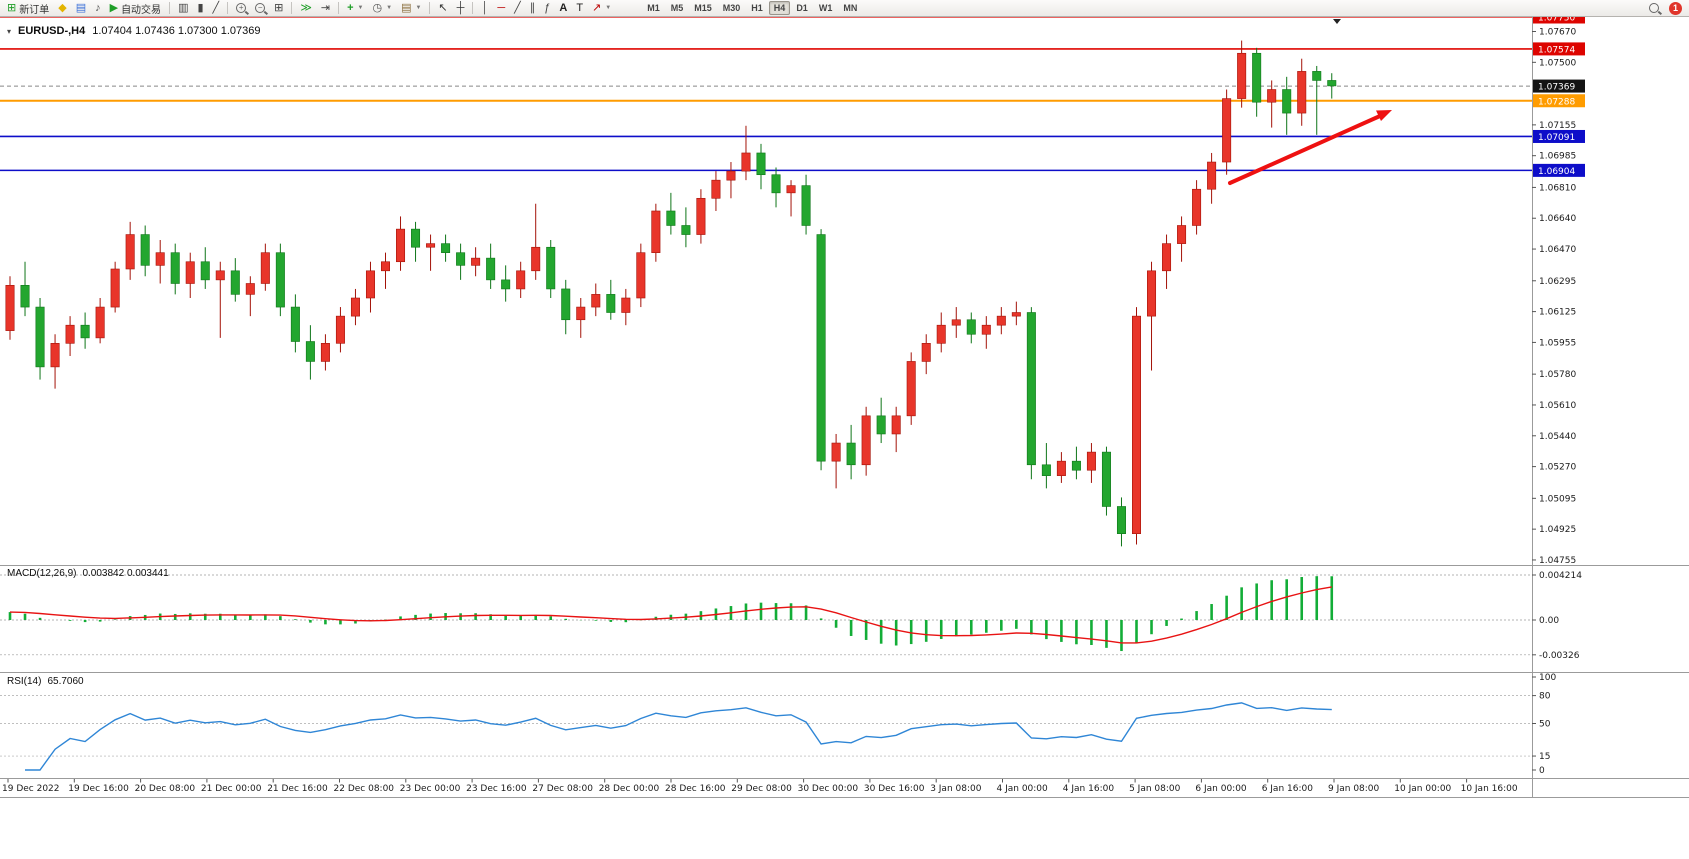 The width and height of the screenshot is (1689, 859). Describe the element at coordinates (1557, 313) in the screenshot. I see `svg-text: 1.06125` at that location.